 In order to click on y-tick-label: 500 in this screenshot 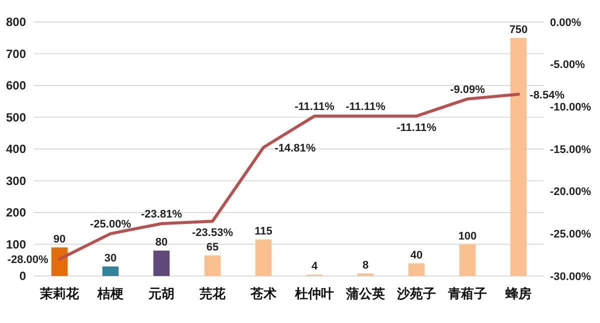, I will do `click(16, 117)`.